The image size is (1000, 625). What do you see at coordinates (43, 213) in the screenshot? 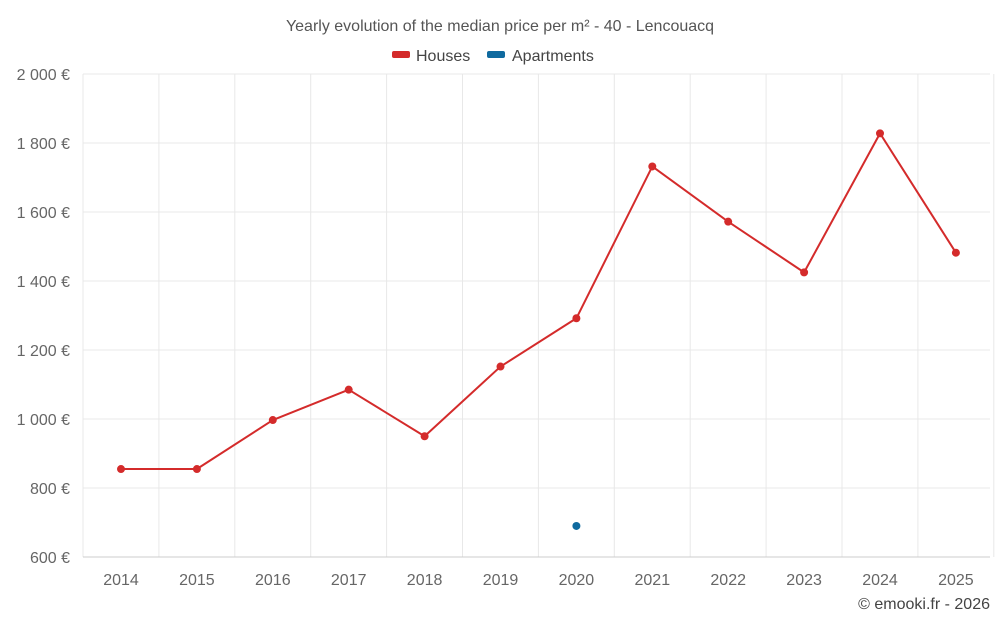
I see `y-tick-label: 1 600 €` at bounding box center [43, 213].